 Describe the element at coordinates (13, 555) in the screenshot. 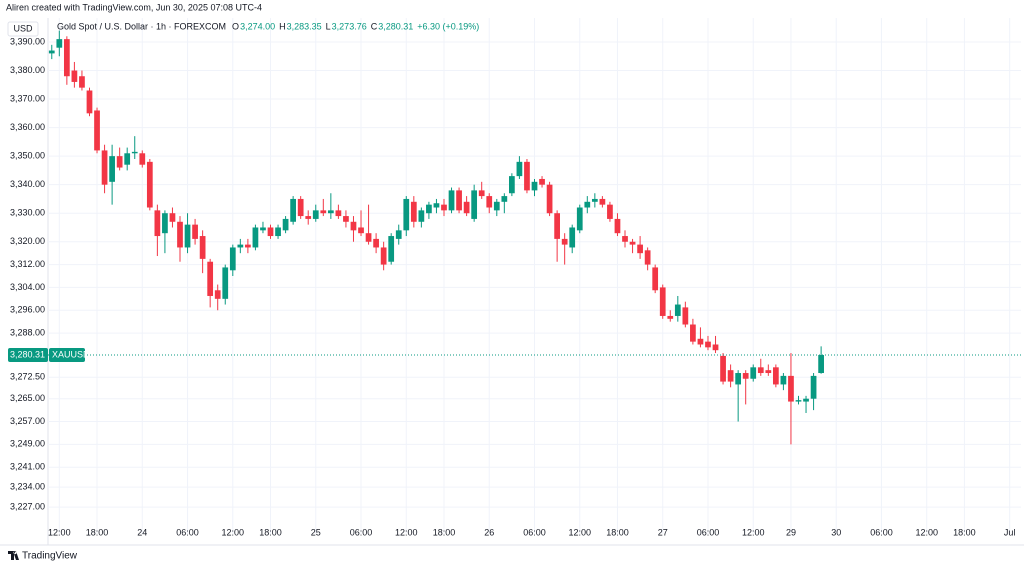

I see `brand-logo` at that location.